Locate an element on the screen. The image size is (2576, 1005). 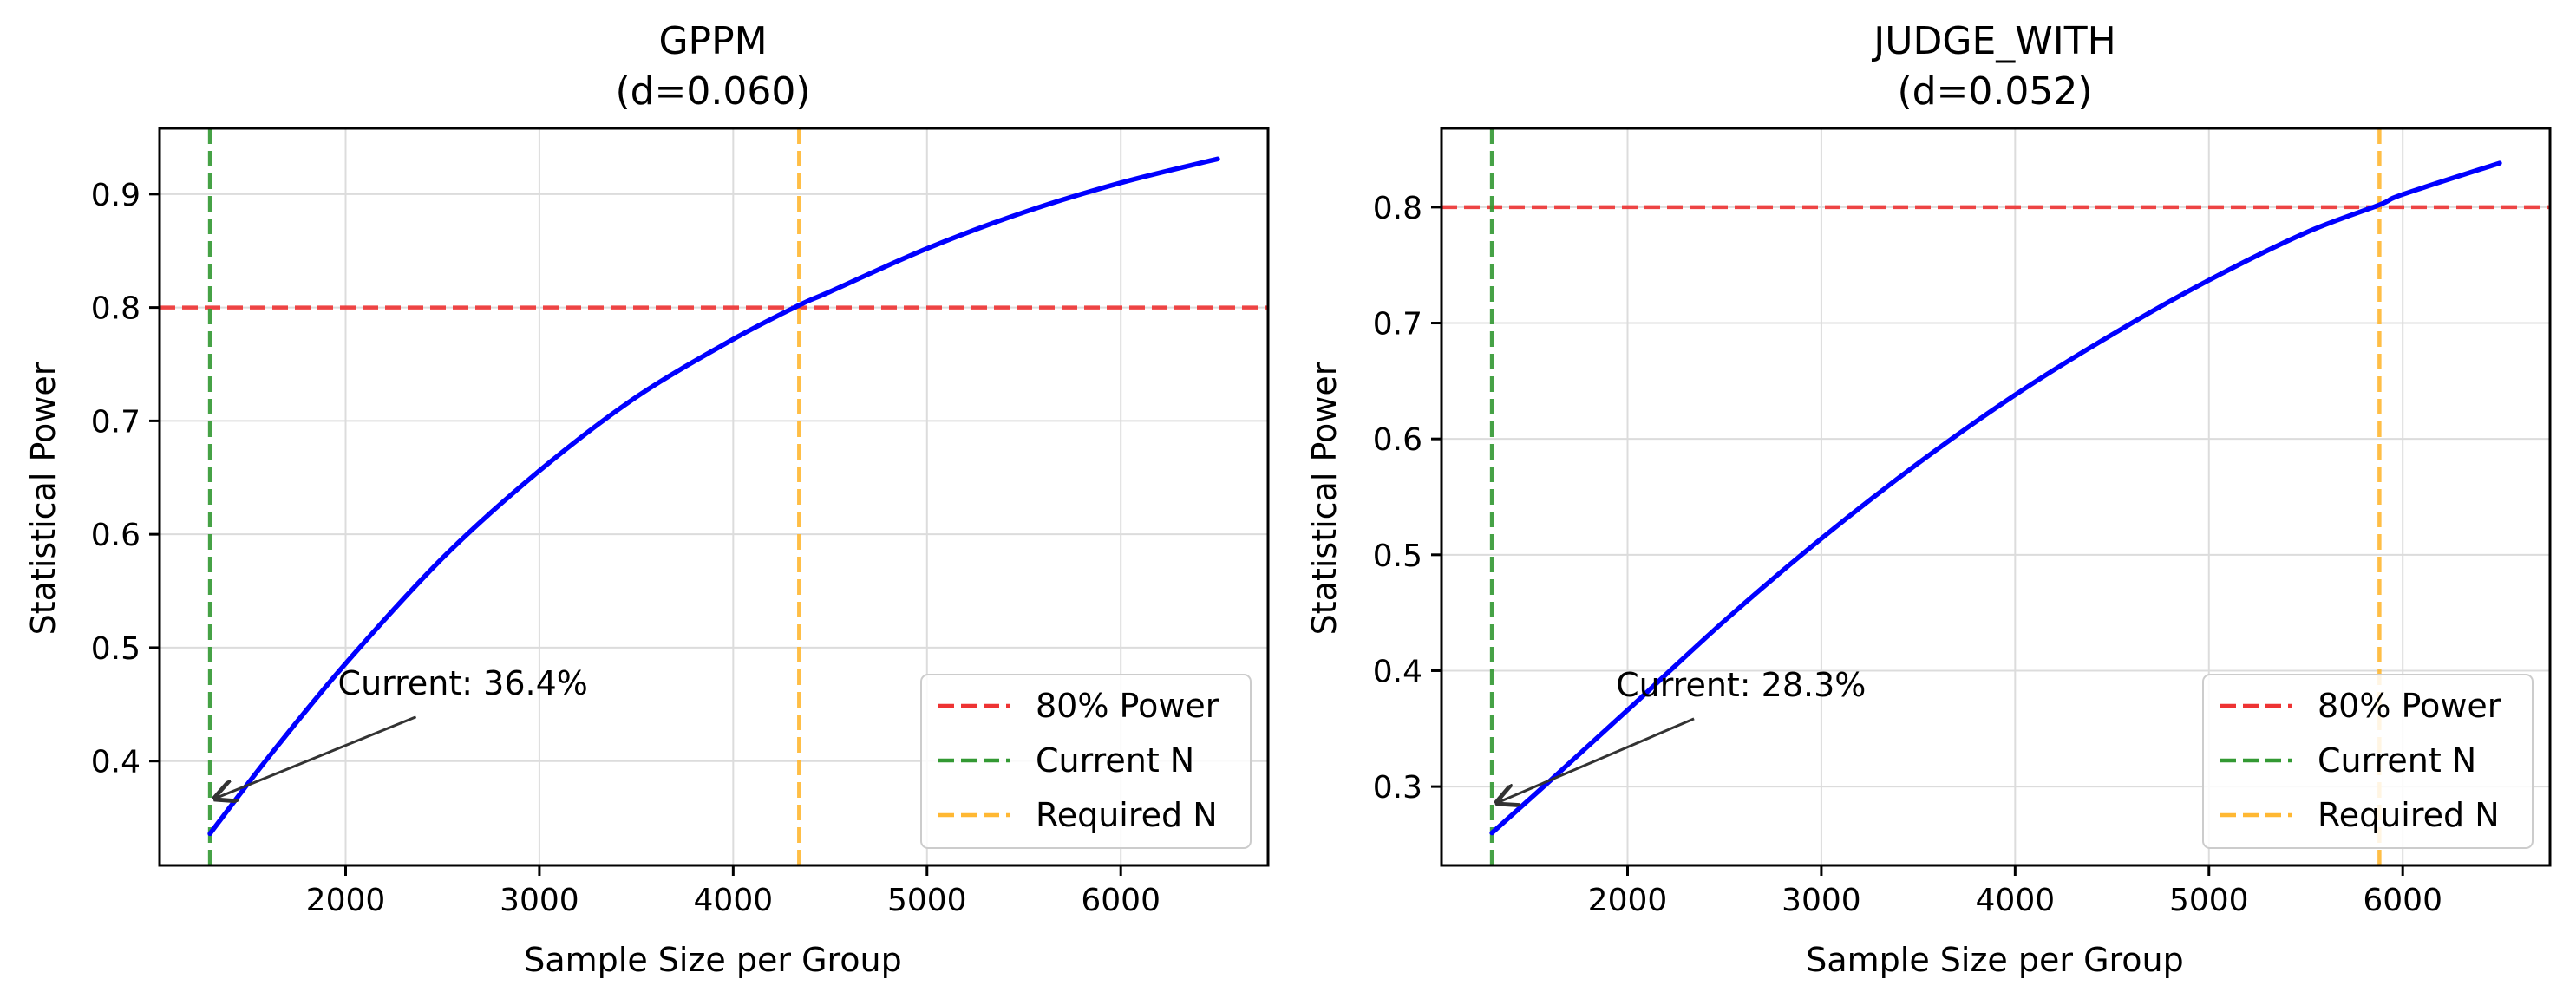
annotation-text: Current: 36.4% is located at coordinates (463, 683).